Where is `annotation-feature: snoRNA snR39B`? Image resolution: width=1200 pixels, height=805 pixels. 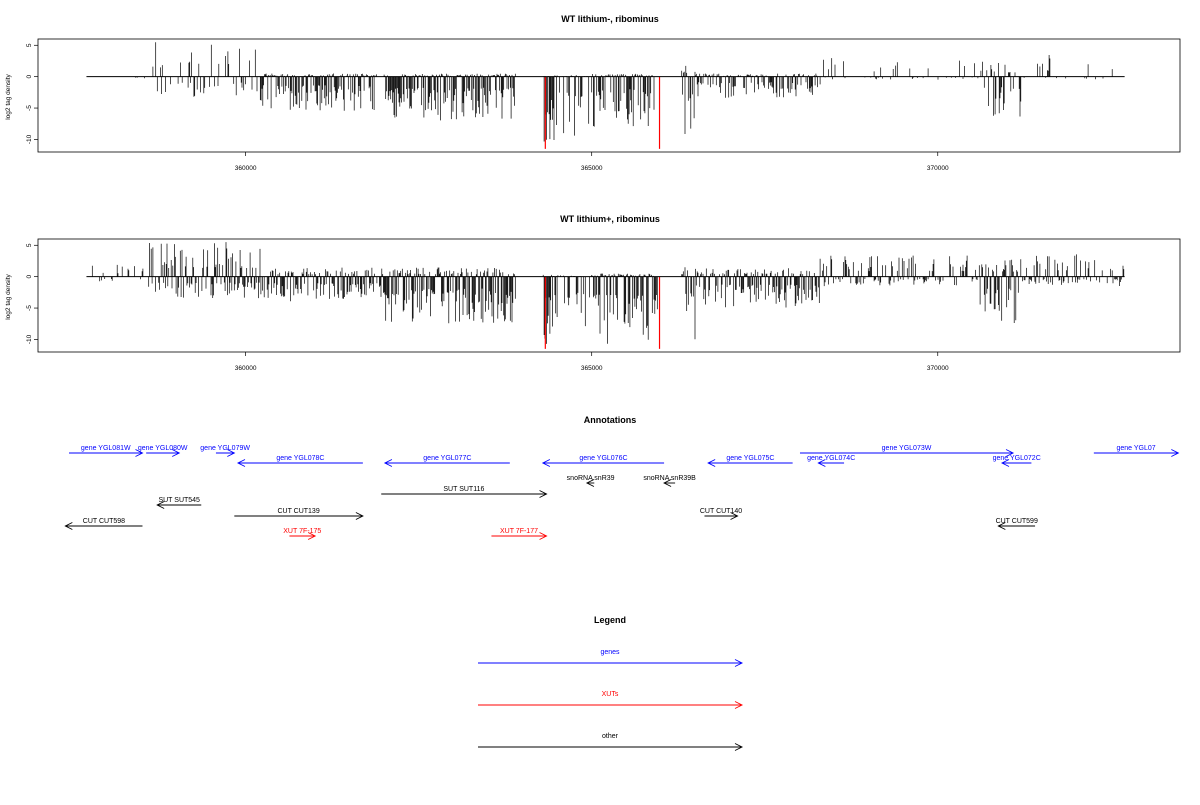 annotation-feature: snoRNA snR39B is located at coordinates (669, 481).